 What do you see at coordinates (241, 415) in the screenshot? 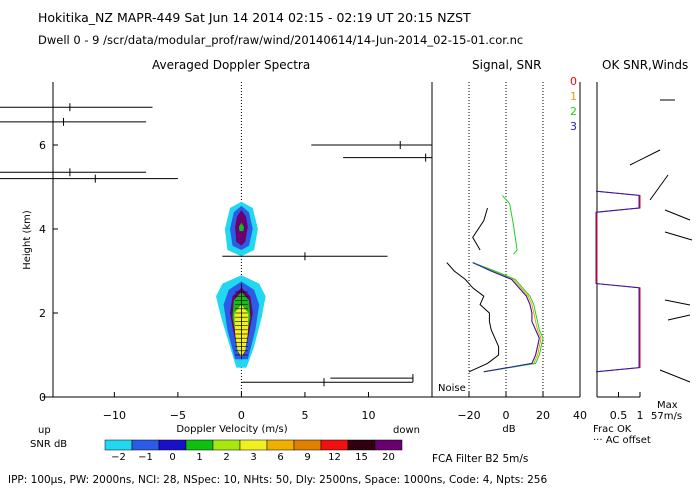
I see `x-tick-label: 0` at bounding box center [241, 415].